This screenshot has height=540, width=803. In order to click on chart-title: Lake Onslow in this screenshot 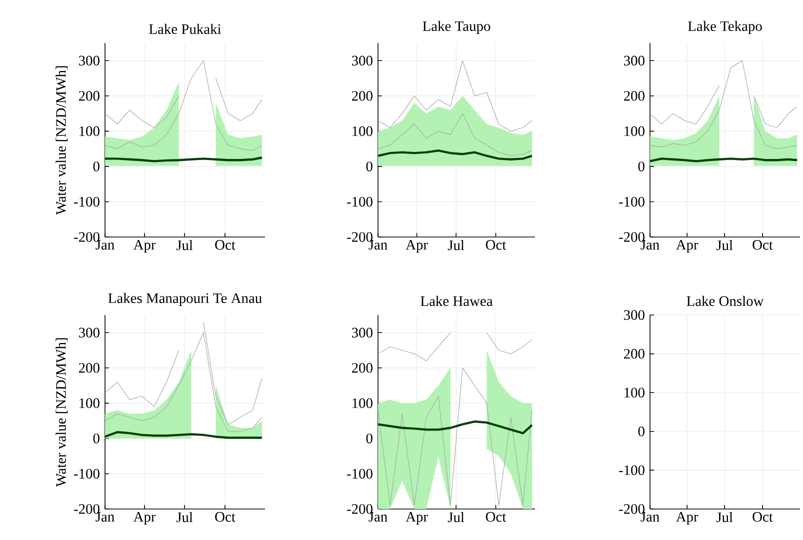, I will do `click(725, 301)`.